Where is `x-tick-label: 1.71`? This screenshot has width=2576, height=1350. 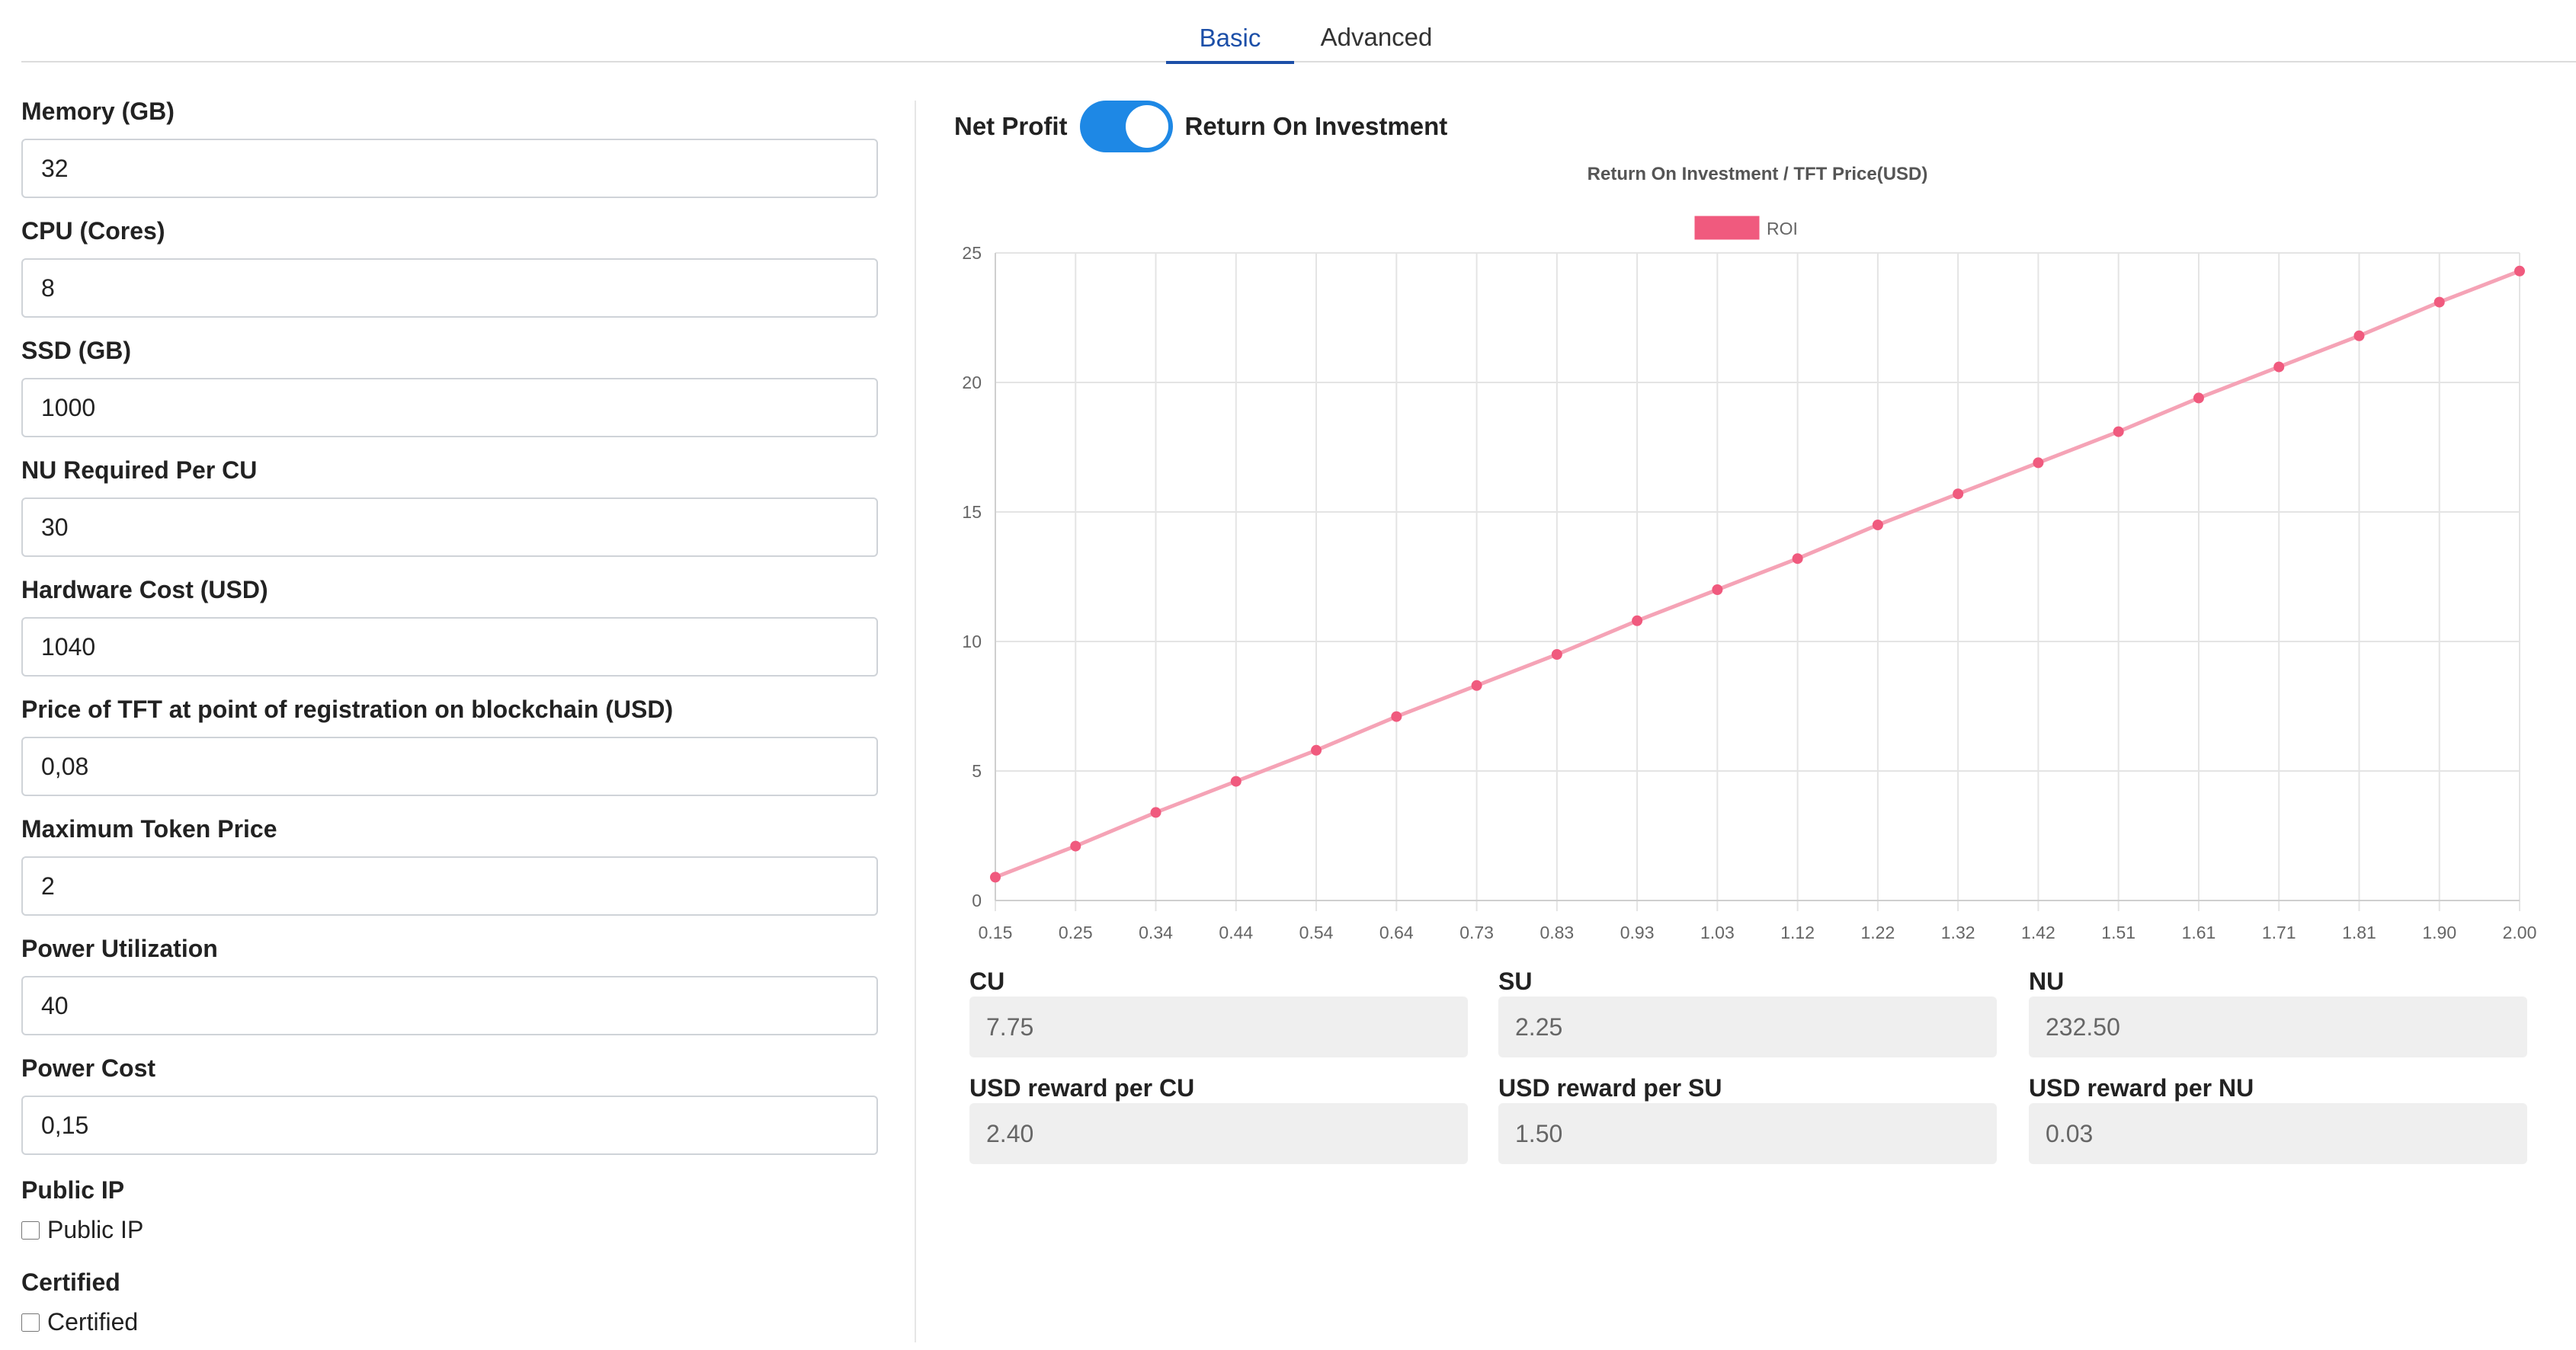
x-tick-label: 1.71 is located at coordinates (2279, 932).